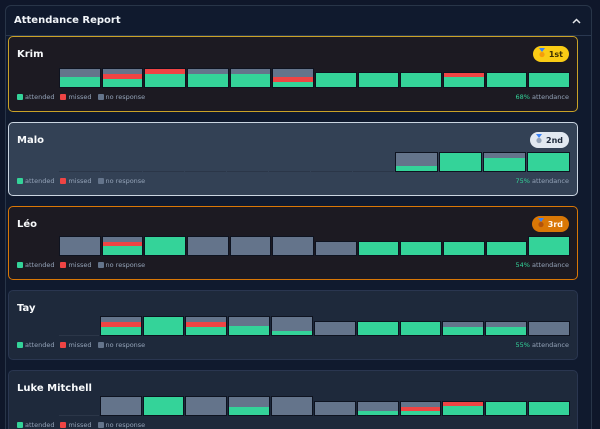 The height and width of the screenshot is (429, 600). I want to click on member-name: Krim, so click(30, 54).